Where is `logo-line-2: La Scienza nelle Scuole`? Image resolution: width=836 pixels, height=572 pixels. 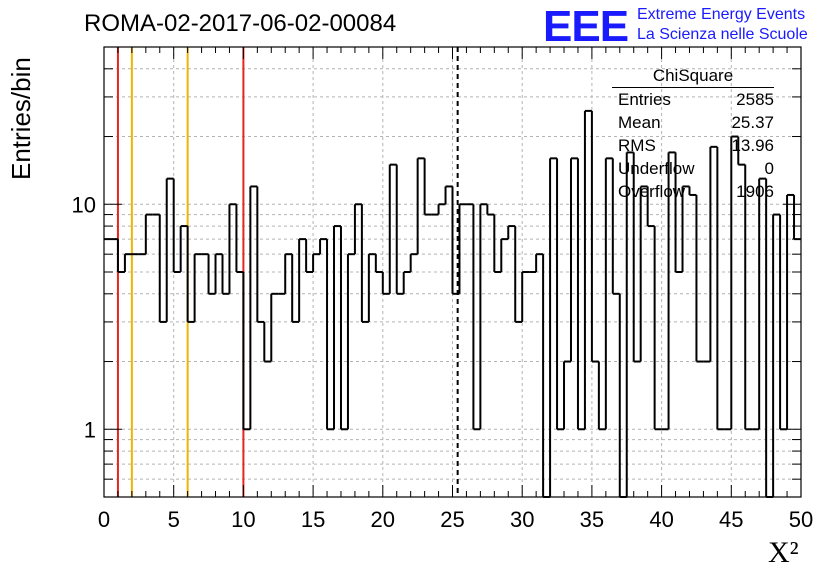
logo-line-2: La Scienza nelle Scuole is located at coordinates (722, 34).